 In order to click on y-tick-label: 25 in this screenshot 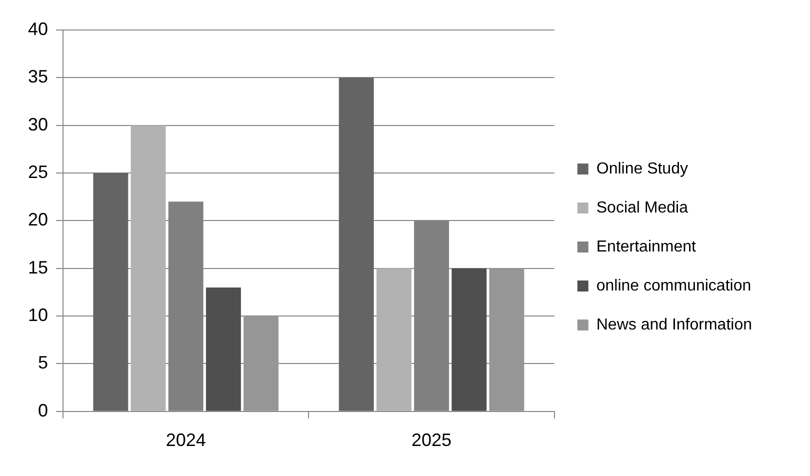, I will do `click(38, 172)`.